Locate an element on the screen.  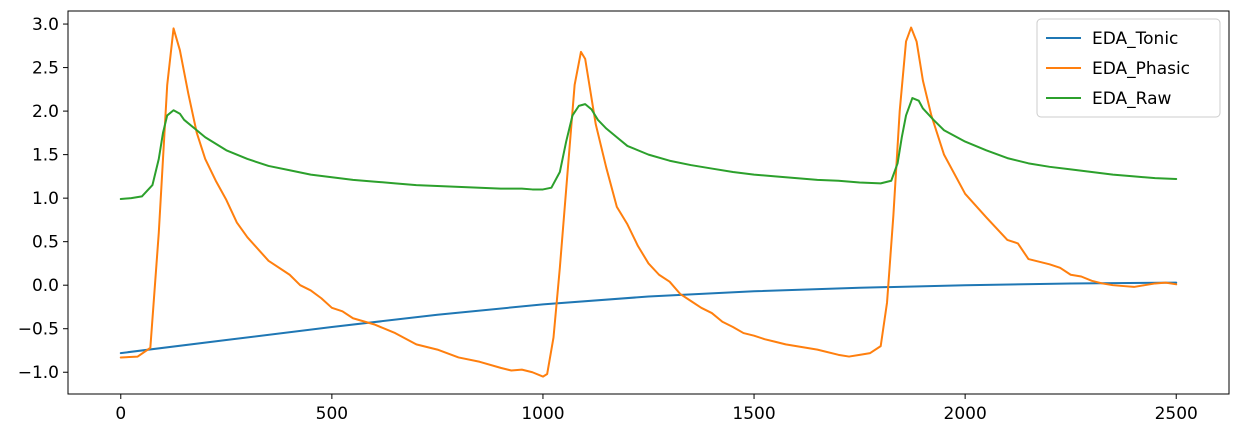
x-tick-label: 0 is located at coordinates (120, 414).